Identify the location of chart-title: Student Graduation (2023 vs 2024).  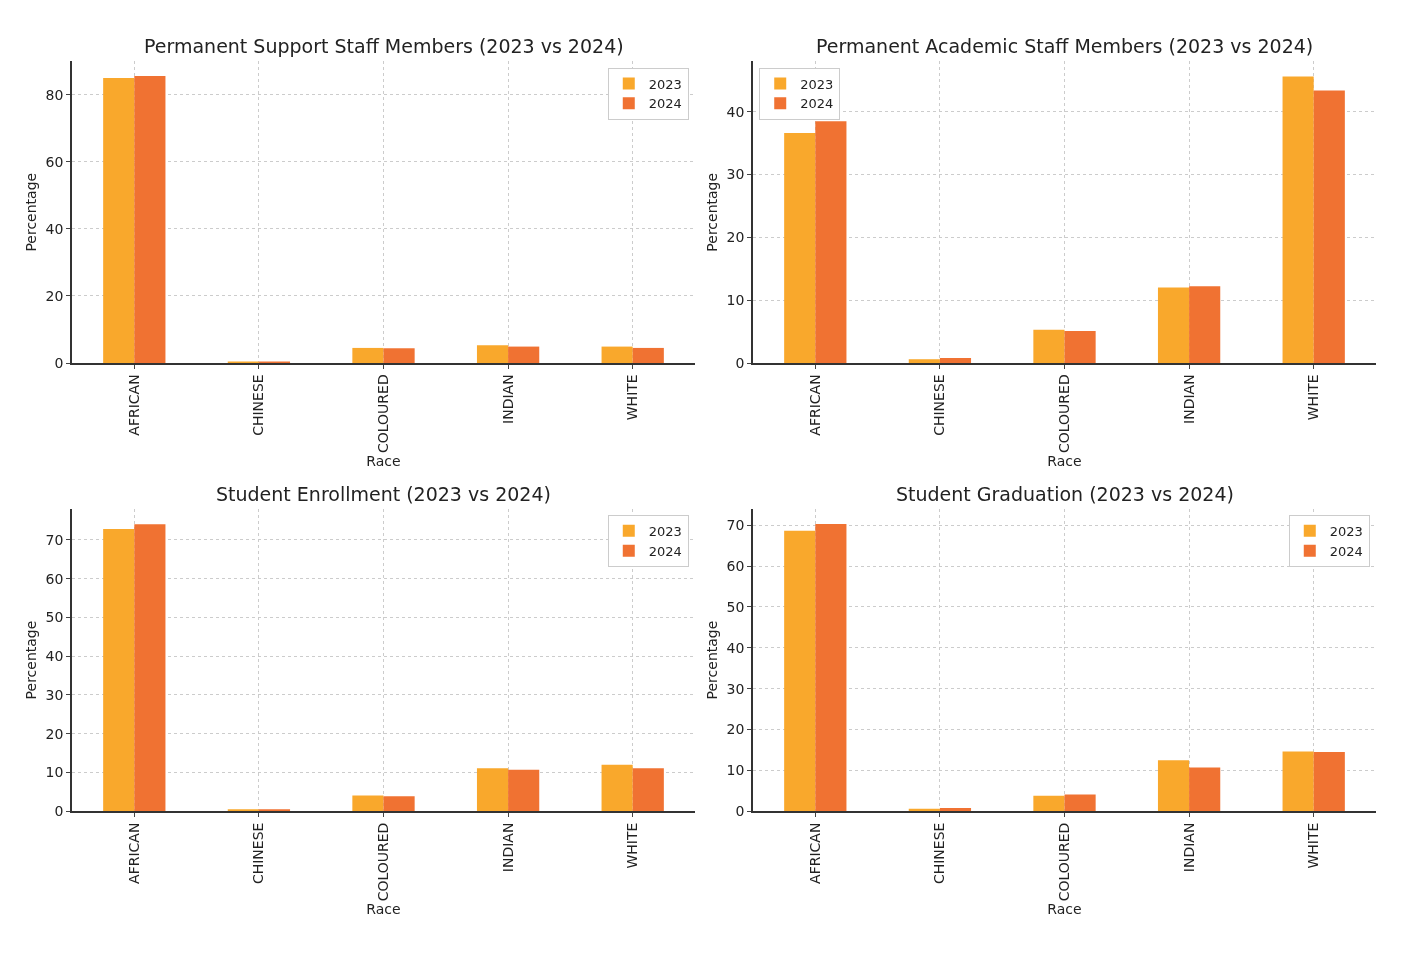
(1065, 494).